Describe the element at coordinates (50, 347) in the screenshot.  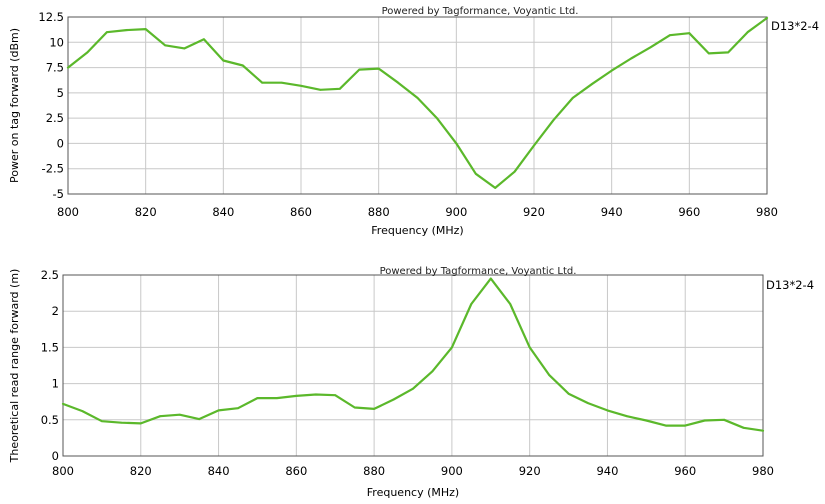
I see `y-tick-label: 1.5` at that location.